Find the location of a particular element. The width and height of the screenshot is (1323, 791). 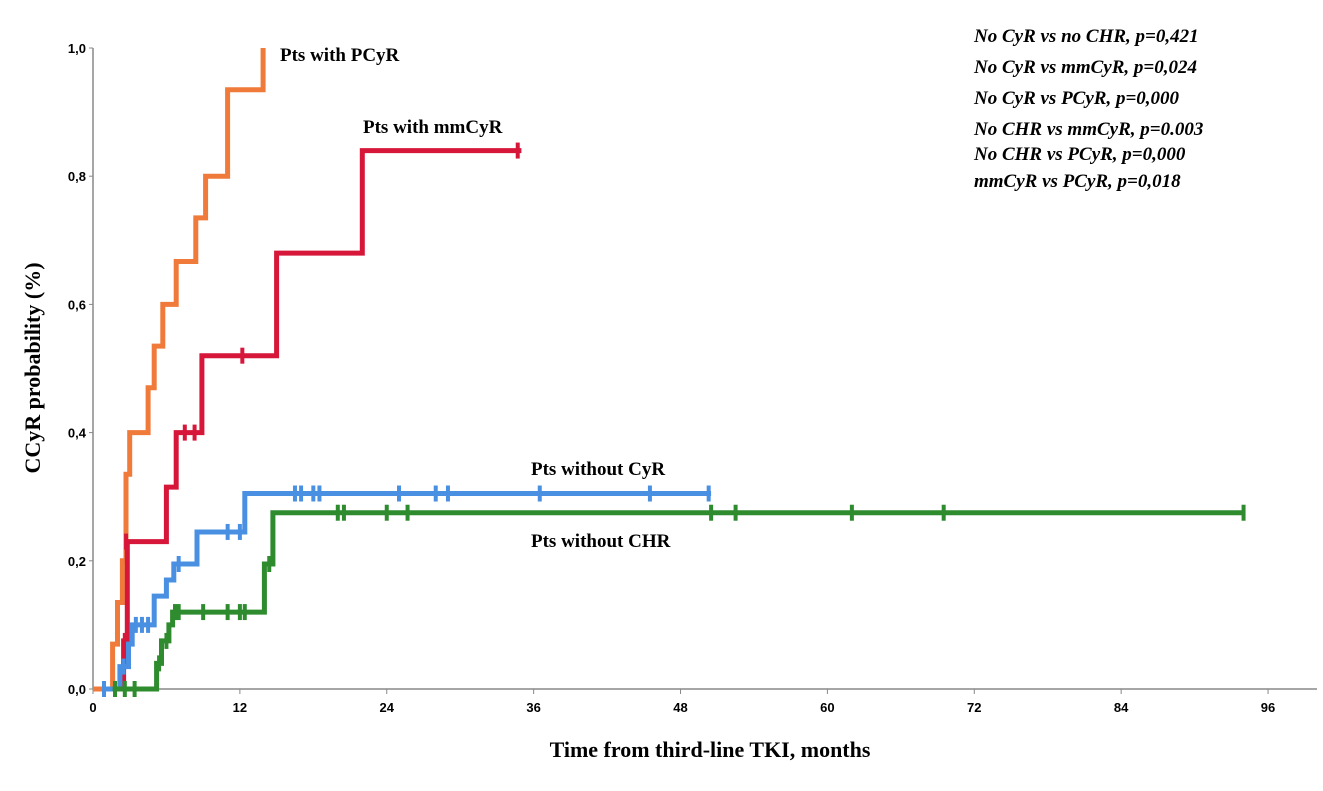

y-tick-label: 0,6 is located at coordinates (77, 304).